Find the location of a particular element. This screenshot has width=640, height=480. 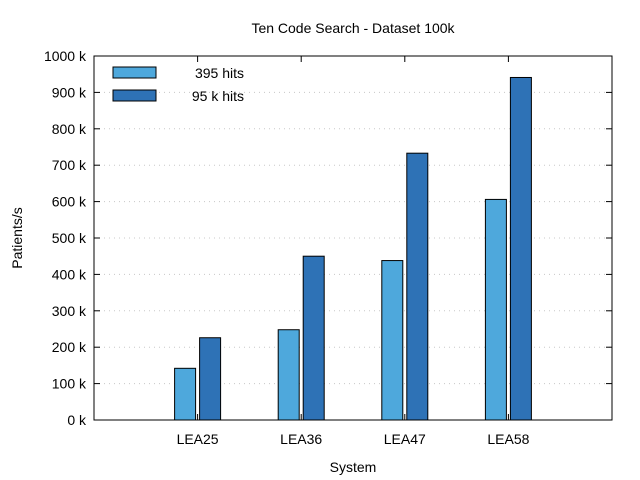

x-tick-label: LEA58 is located at coordinates (508, 439).